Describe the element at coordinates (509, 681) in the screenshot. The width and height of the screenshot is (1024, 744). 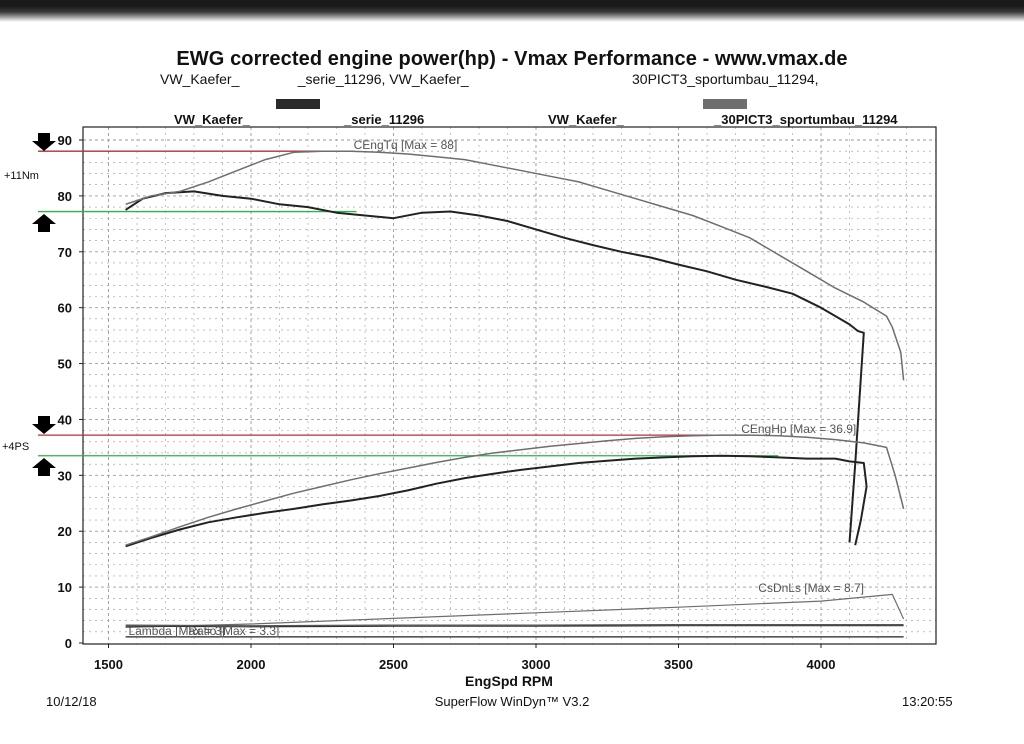
I see `x-axis-title: EngSpd RPM` at that location.